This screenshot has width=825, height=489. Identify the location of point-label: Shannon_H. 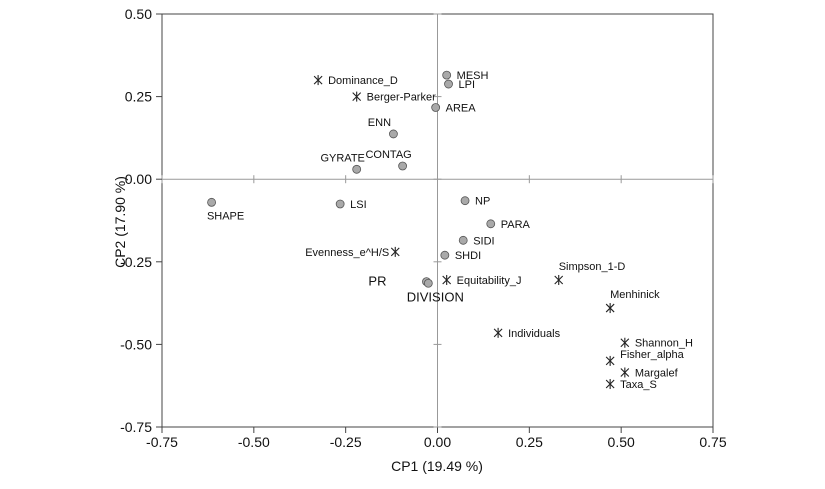
(664, 344).